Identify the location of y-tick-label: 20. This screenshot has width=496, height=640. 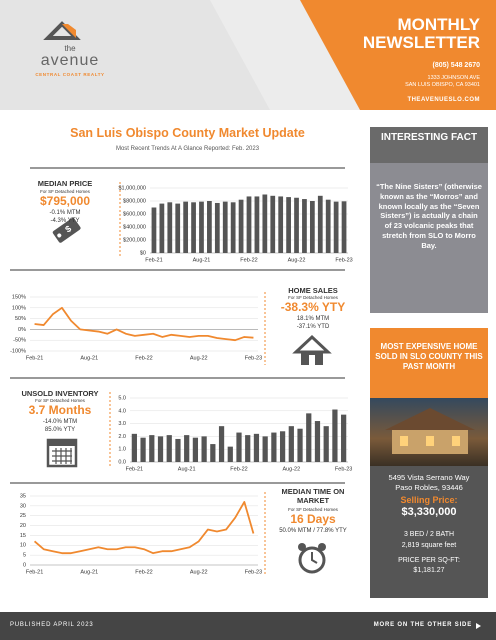
(23, 526).